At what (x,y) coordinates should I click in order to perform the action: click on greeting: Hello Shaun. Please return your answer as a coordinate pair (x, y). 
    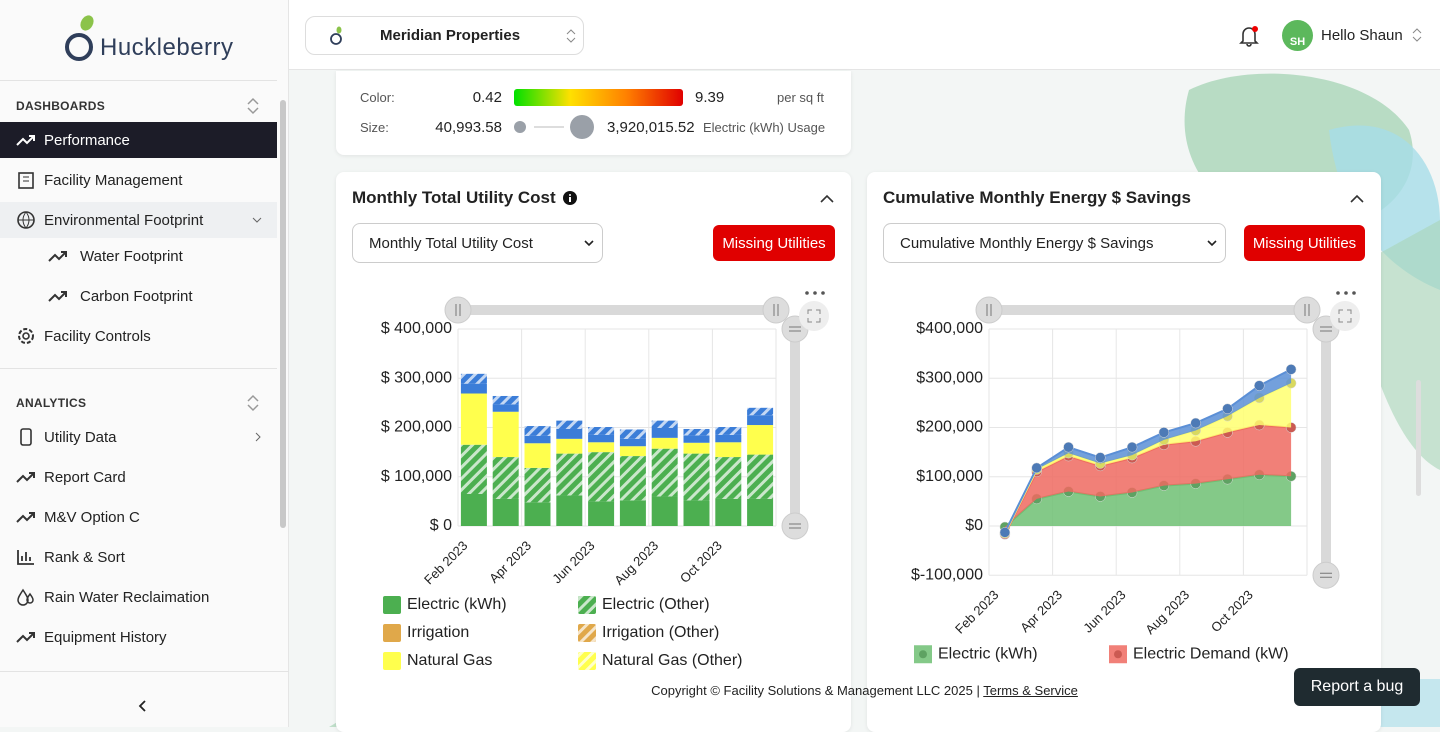
    Looking at the image, I should click on (1362, 35).